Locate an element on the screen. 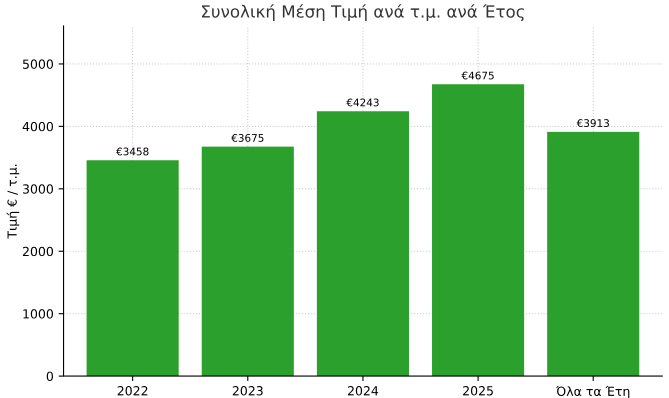 This screenshot has height=398, width=669. x-tick-label: 2022 is located at coordinates (133, 391).